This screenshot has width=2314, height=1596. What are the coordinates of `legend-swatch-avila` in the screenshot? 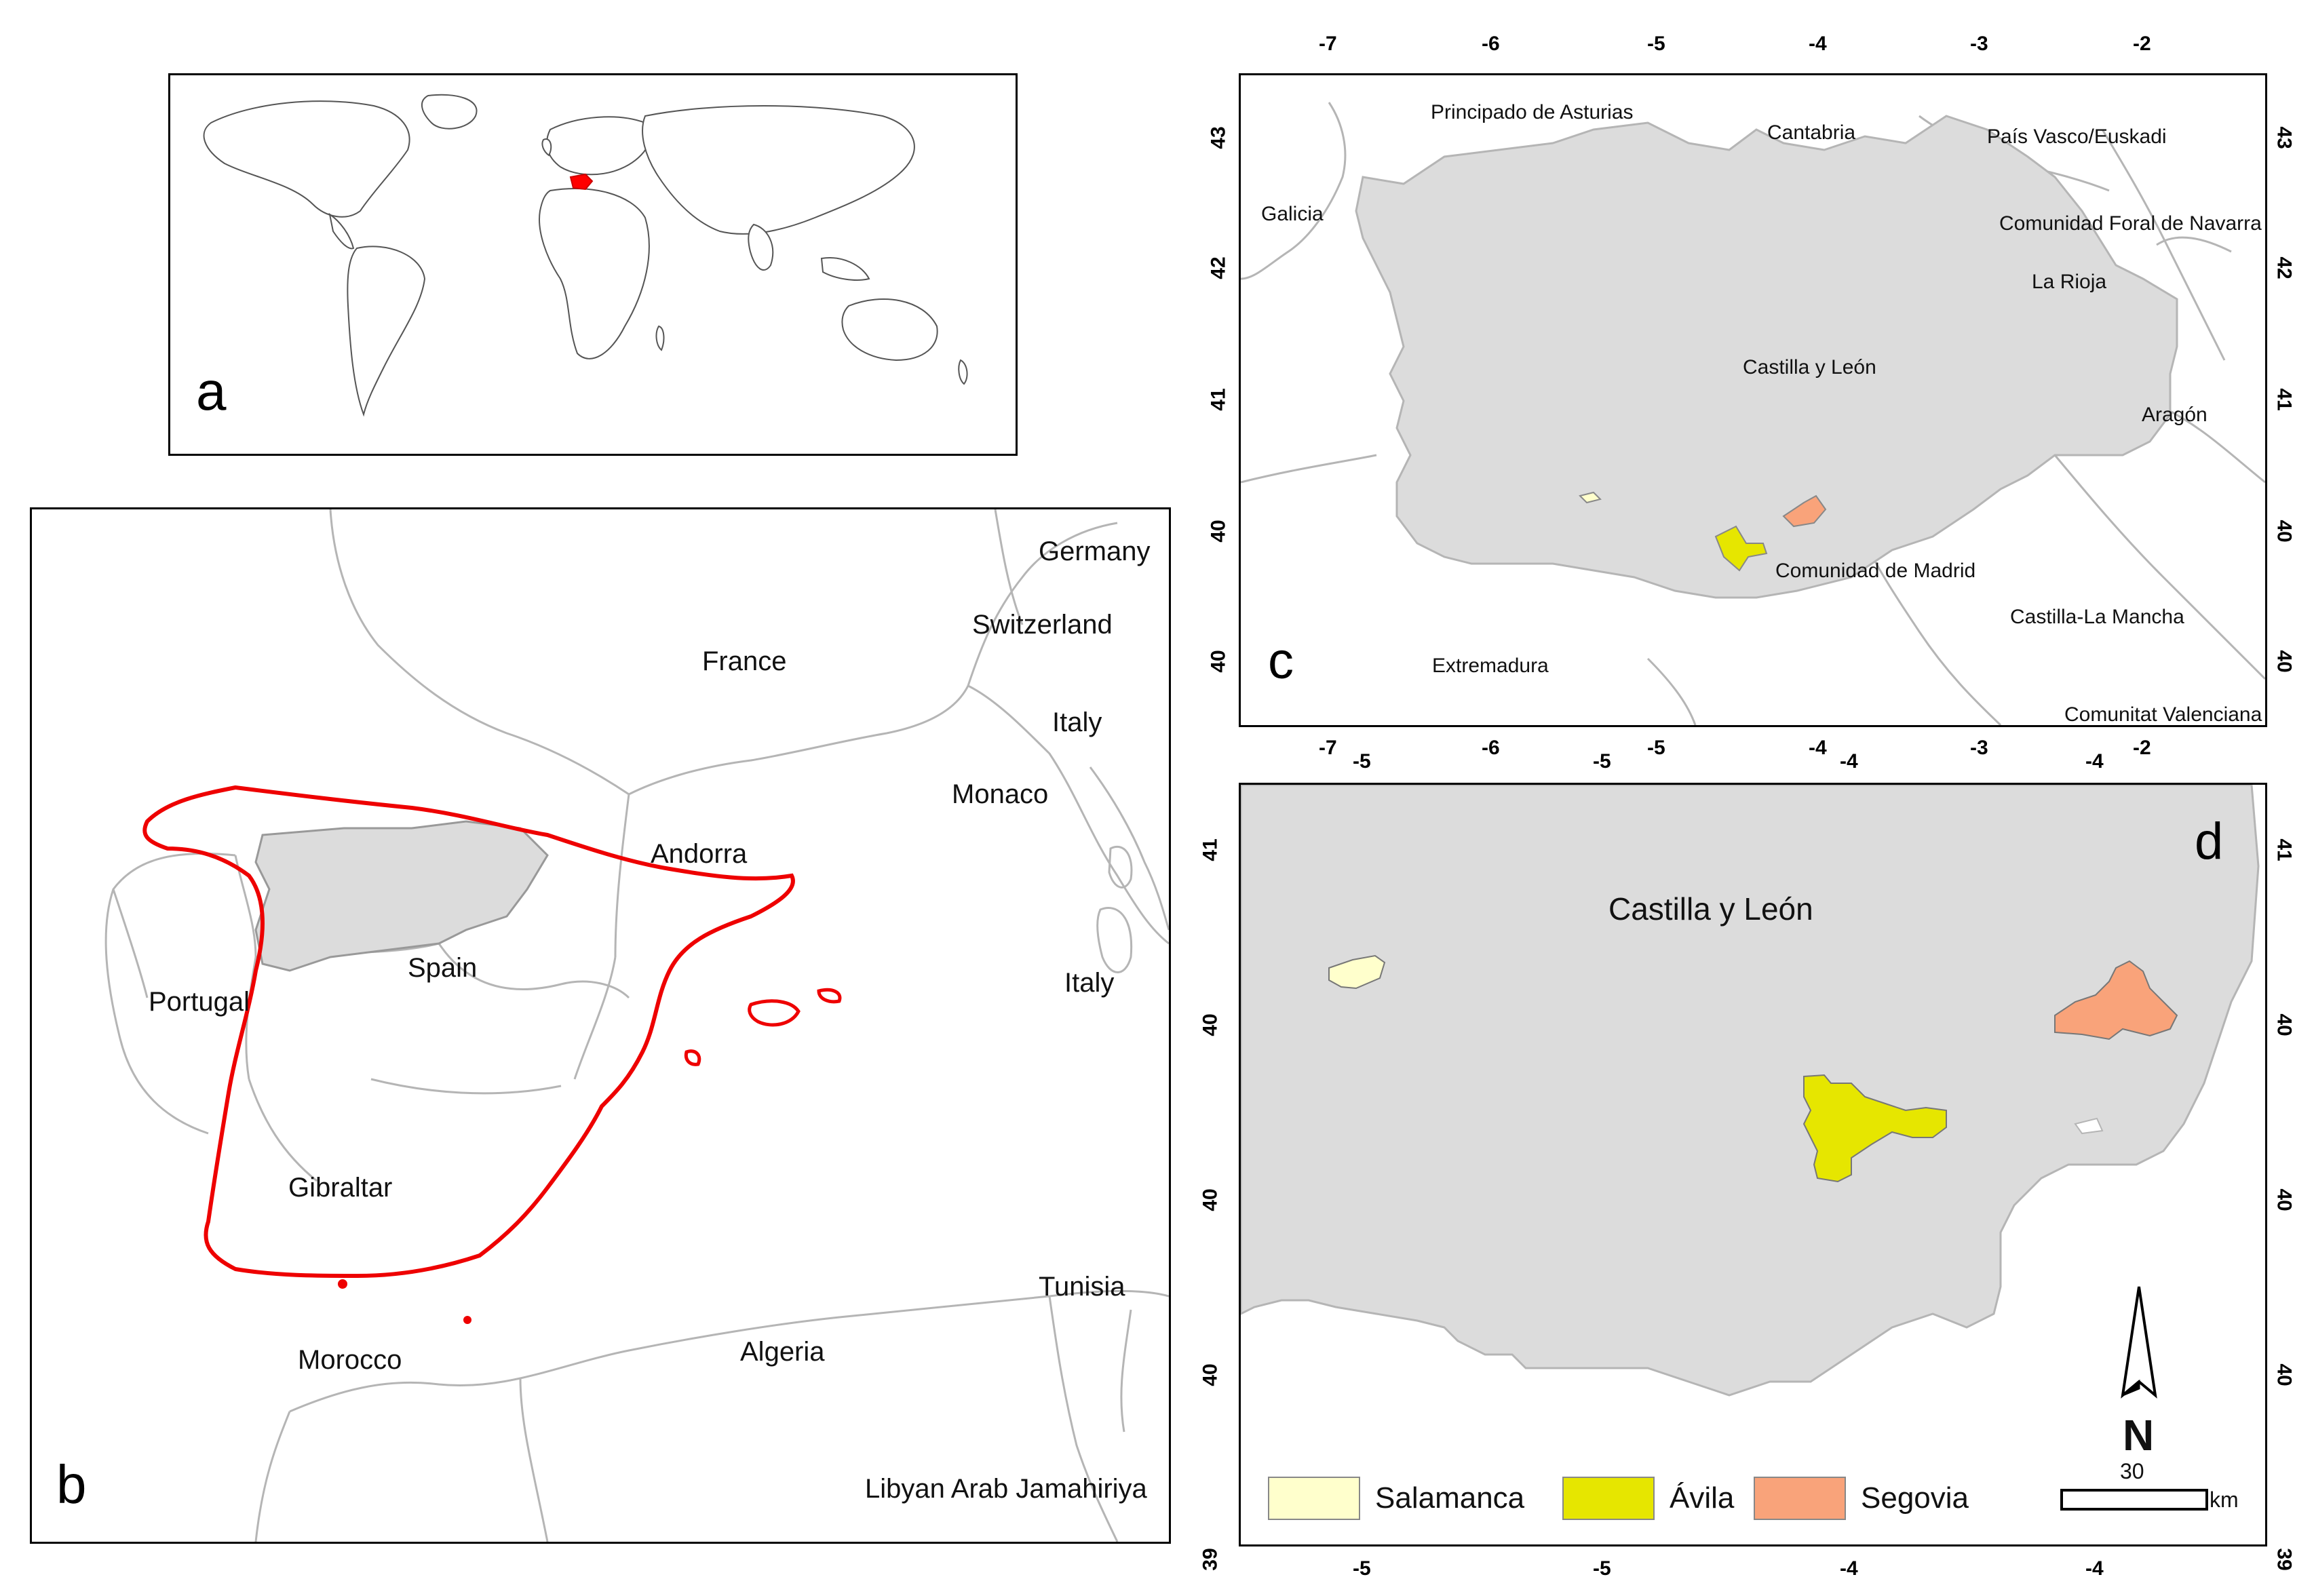 It's located at (1608, 1498).